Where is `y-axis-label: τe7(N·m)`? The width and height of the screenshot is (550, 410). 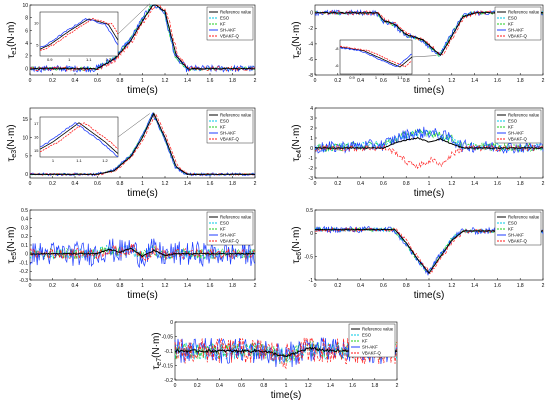 y-axis-label: τe7(N·m) is located at coordinates (157, 350).